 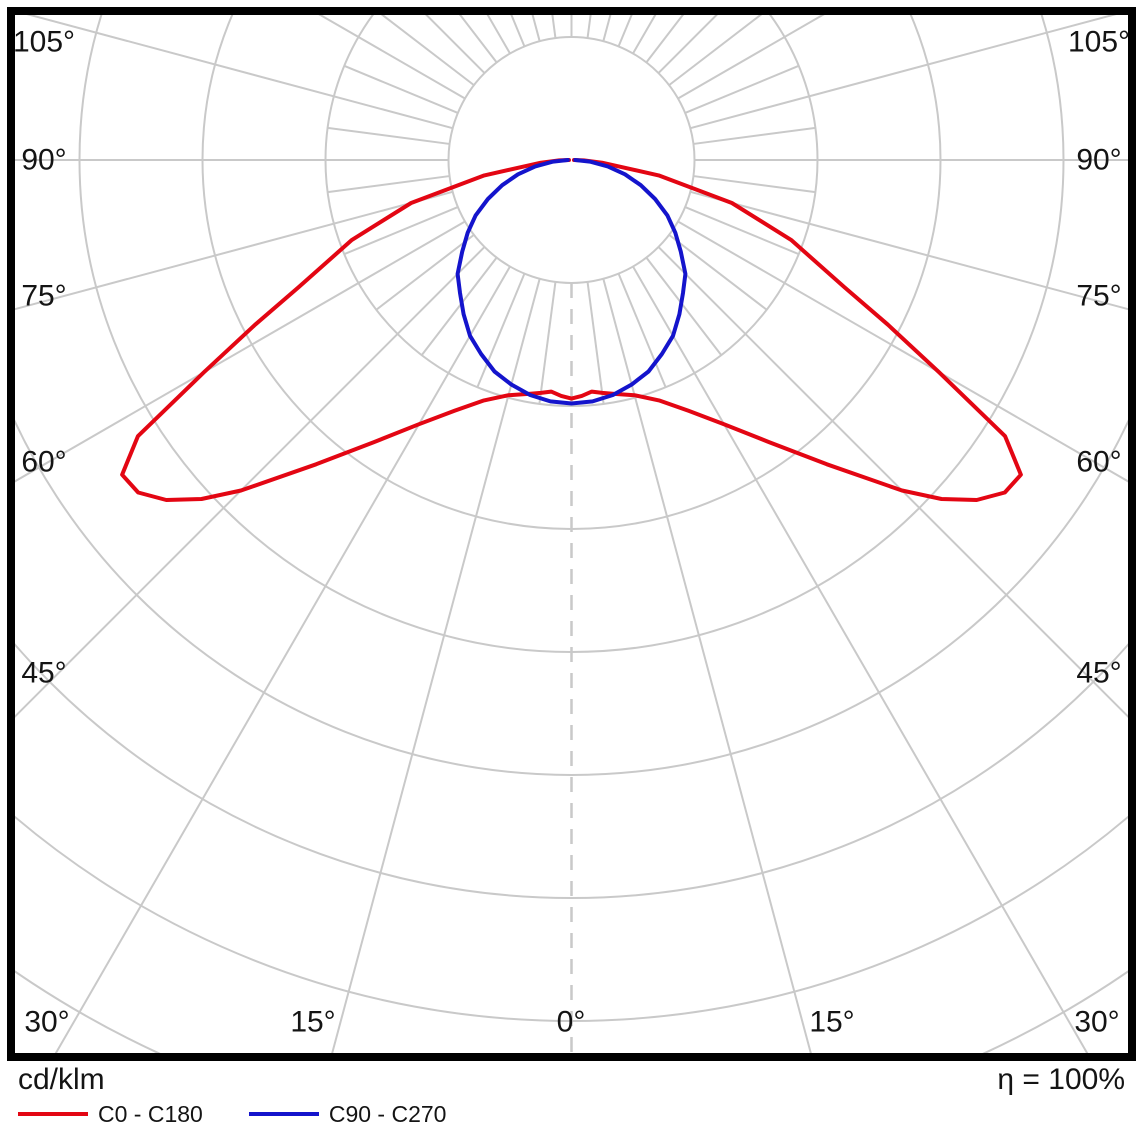 What do you see at coordinates (61, 1079) in the screenshot?
I see `units-label: cd/klm` at bounding box center [61, 1079].